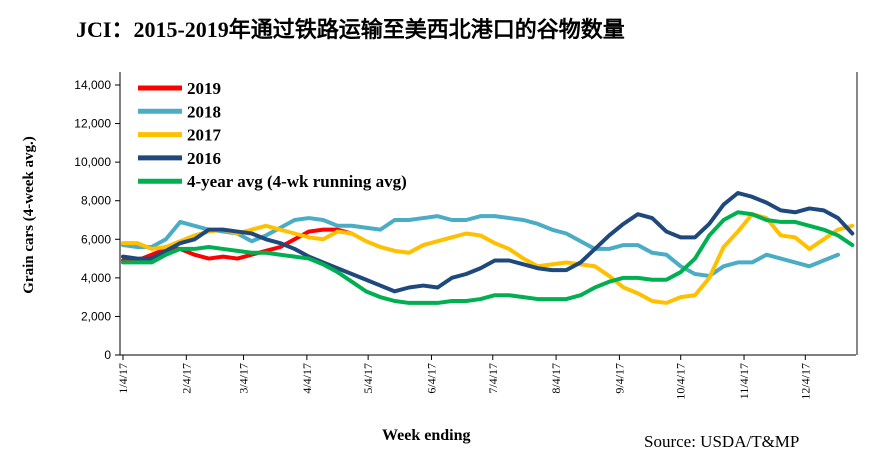 This screenshot has height=471, width=873. What do you see at coordinates (556, 378) in the screenshot?
I see `x-tick-label: 8/4/17` at bounding box center [556, 378].